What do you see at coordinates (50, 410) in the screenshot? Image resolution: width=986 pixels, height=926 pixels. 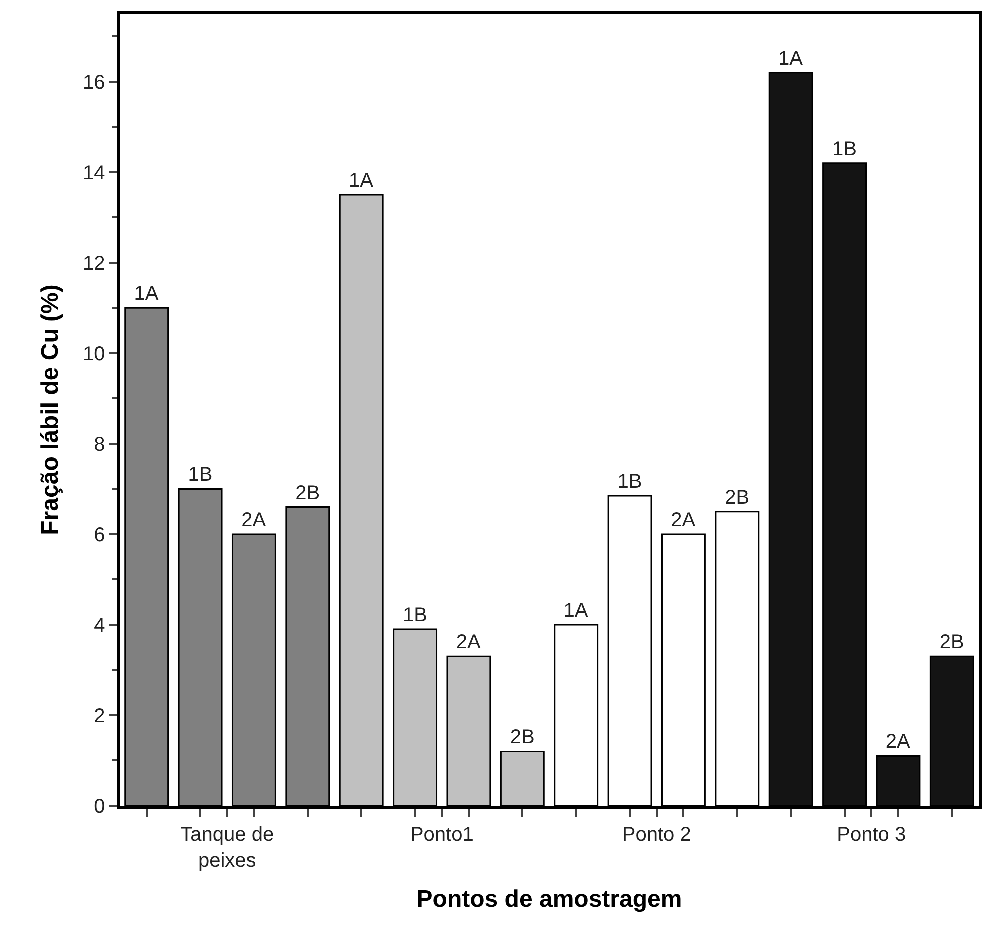 I see `y-axis-title: Fração lábil de Cu (%)` at bounding box center [50, 410].